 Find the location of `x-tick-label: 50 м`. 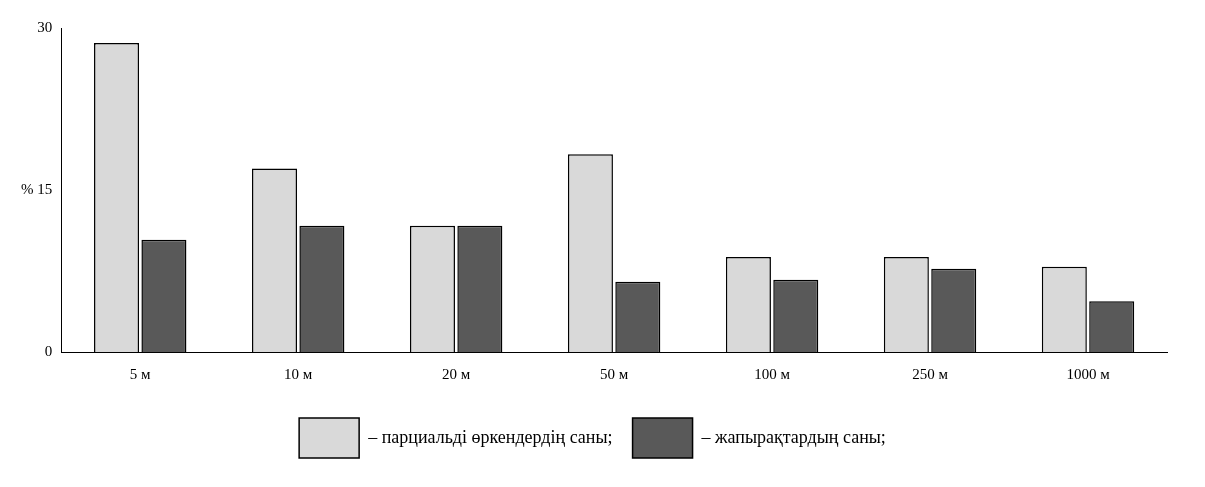

x-tick-label: 50 м is located at coordinates (614, 373).